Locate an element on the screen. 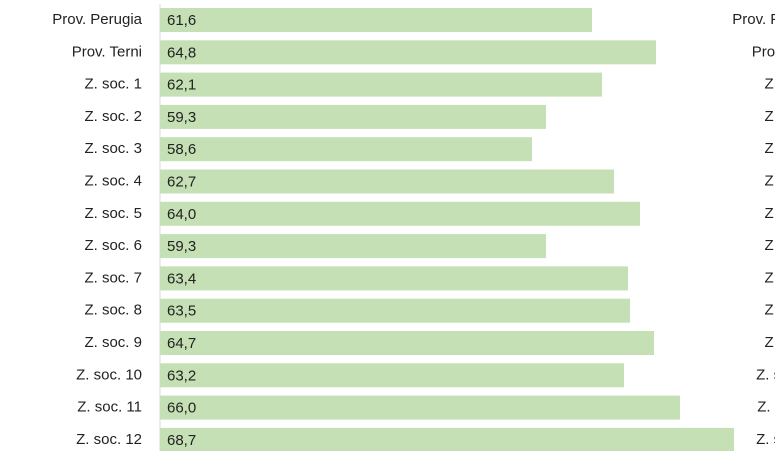 The width and height of the screenshot is (775, 451). value-label: 58,6 is located at coordinates (181, 149).